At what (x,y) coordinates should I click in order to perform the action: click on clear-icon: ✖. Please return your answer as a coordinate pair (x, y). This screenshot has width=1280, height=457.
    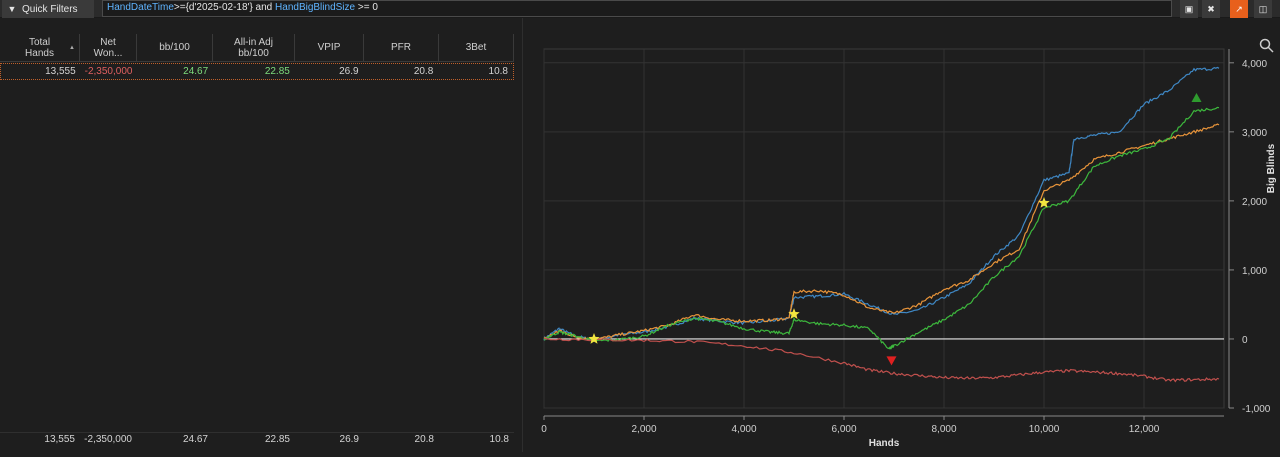
    Looking at the image, I should click on (1211, 8).